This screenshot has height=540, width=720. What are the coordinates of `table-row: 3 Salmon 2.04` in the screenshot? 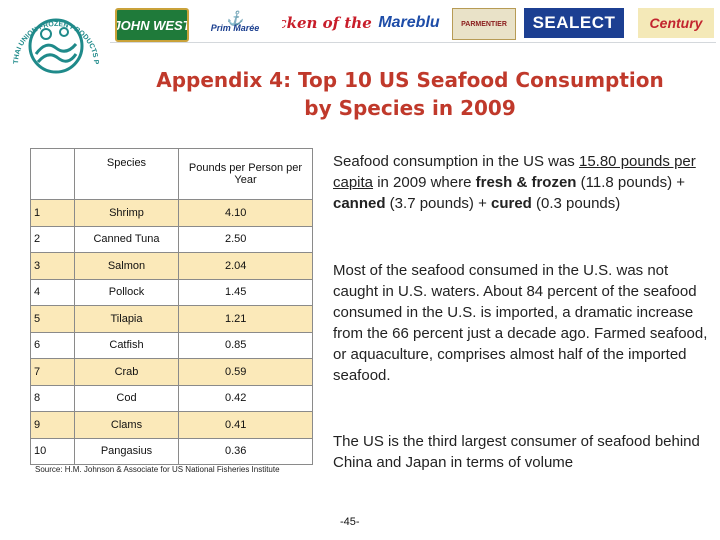 It's located at (171, 266).